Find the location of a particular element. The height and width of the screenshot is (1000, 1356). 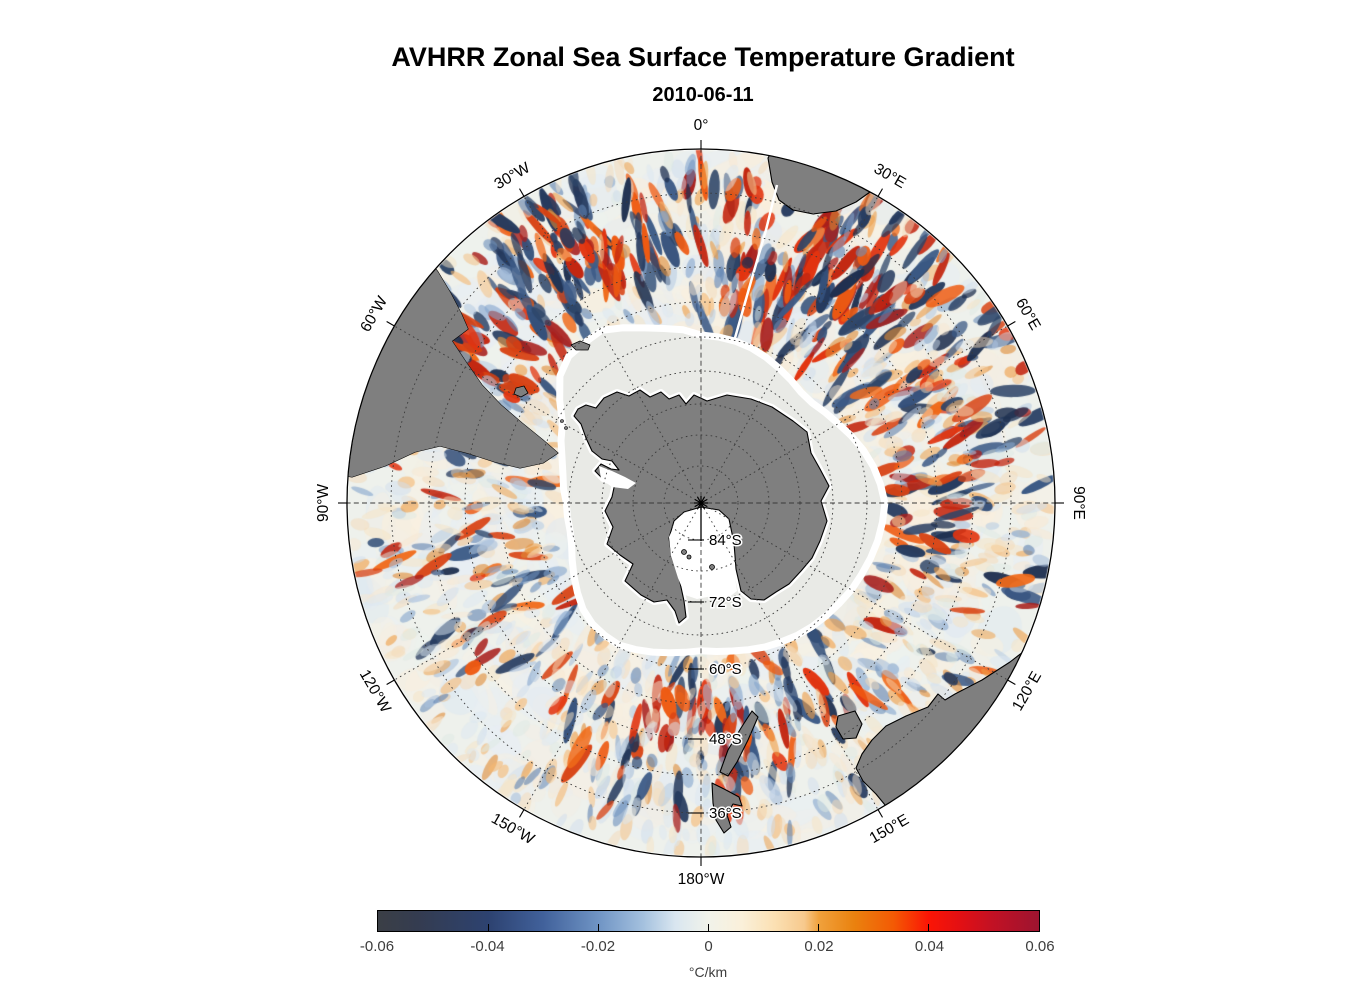

africa-landmass is located at coordinates (836, 182).